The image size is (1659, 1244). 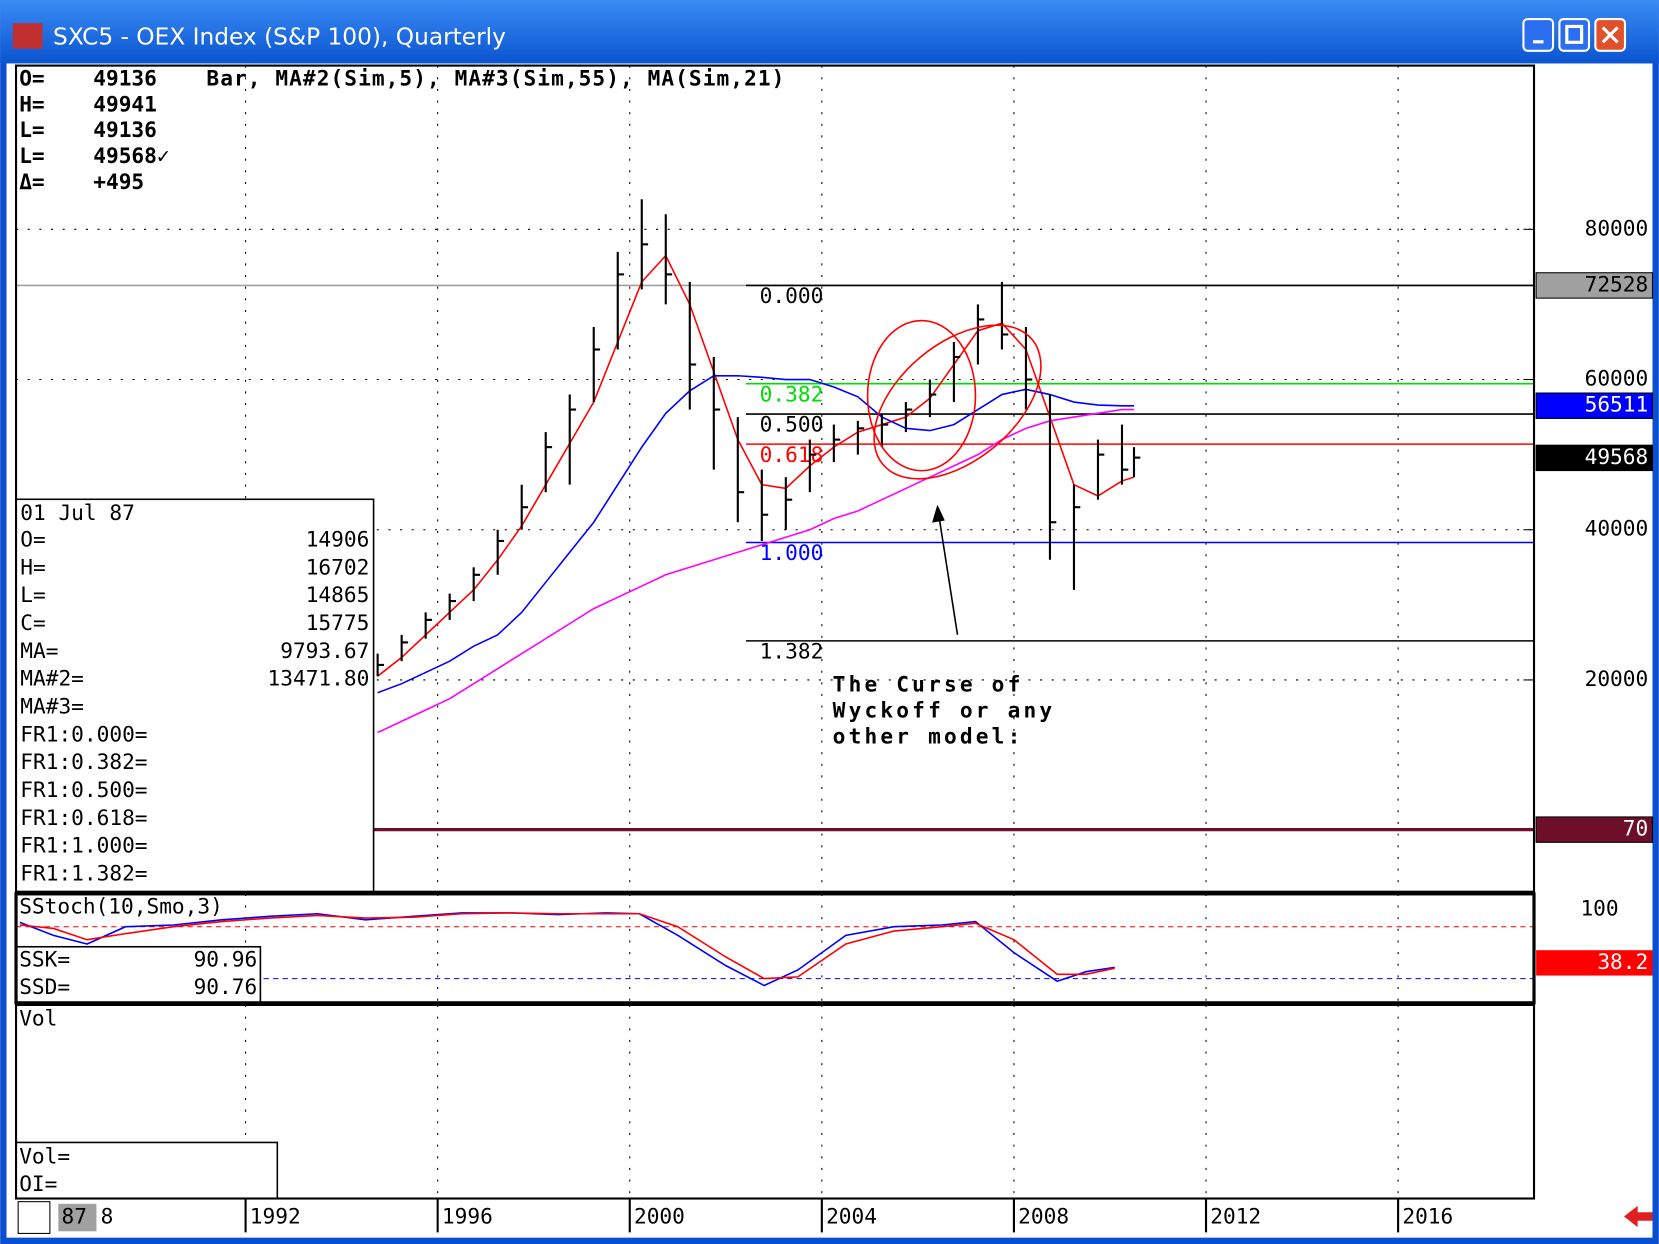 What do you see at coordinates (338, 594) in the screenshot?
I see `data-value: 14865` at bounding box center [338, 594].